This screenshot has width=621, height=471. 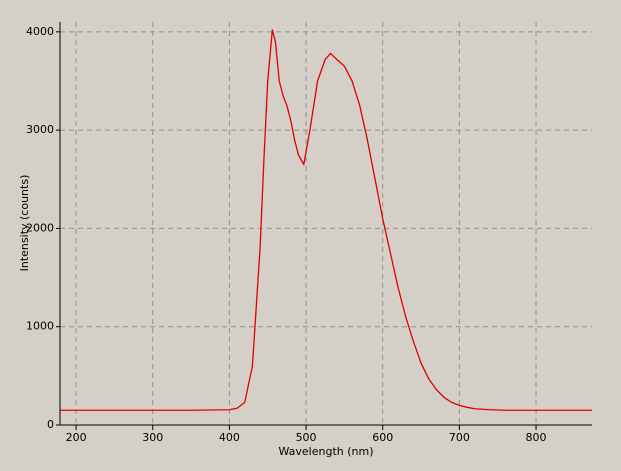 What do you see at coordinates (229, 437) in the screenshot?
I see `x-tick-label: 400` at bounding box center [229, 437].